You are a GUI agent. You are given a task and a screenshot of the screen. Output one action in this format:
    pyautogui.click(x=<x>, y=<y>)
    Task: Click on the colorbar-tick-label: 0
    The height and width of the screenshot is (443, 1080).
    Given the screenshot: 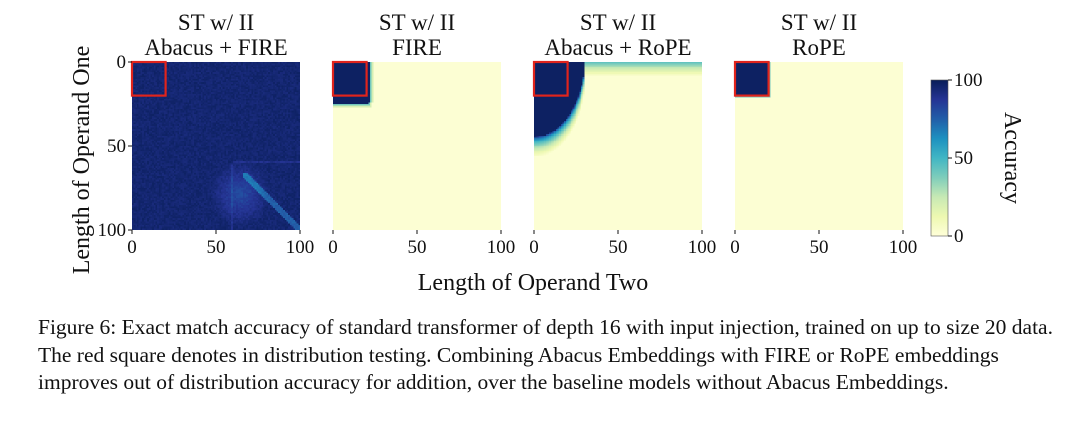 What is the action you would take?
    pyautogui.click(x=959, y=236)
    